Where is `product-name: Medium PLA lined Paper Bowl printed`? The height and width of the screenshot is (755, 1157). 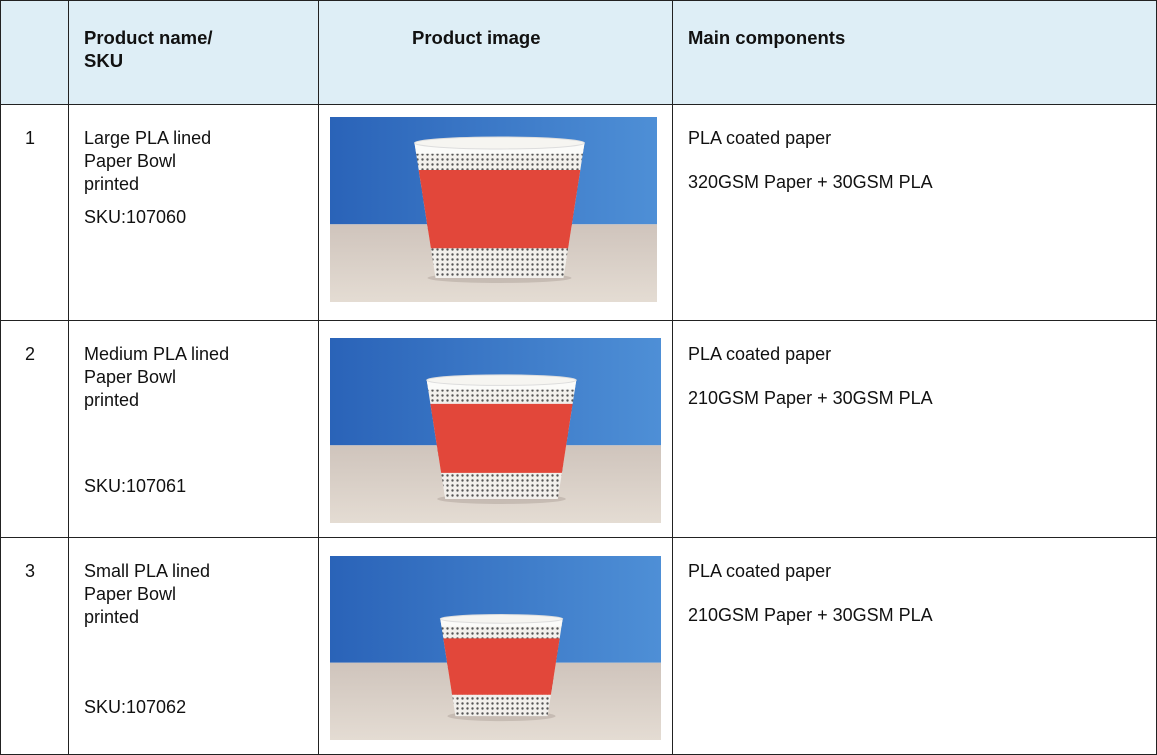
product-name: Medium PLA lined Paper Bowl printed is located at coordinates (157, 377).